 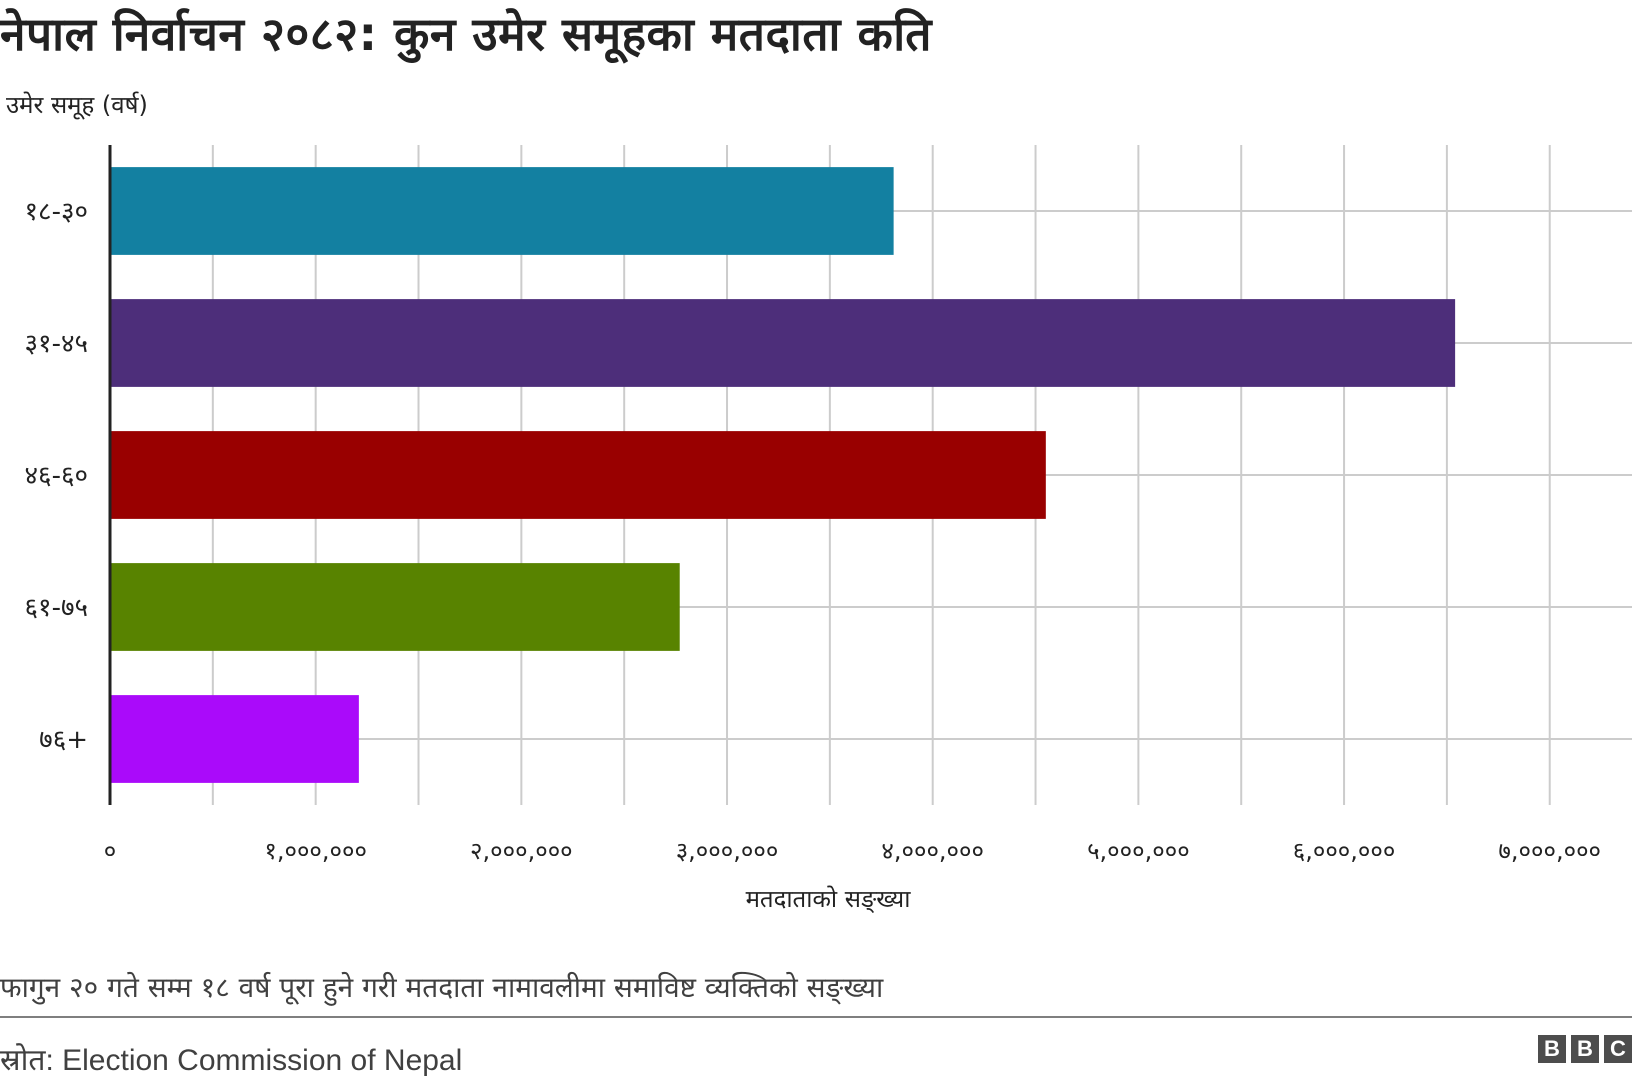 I want to click on x-tick-label: ५,०००,०००, so click(x=1138, y=851).